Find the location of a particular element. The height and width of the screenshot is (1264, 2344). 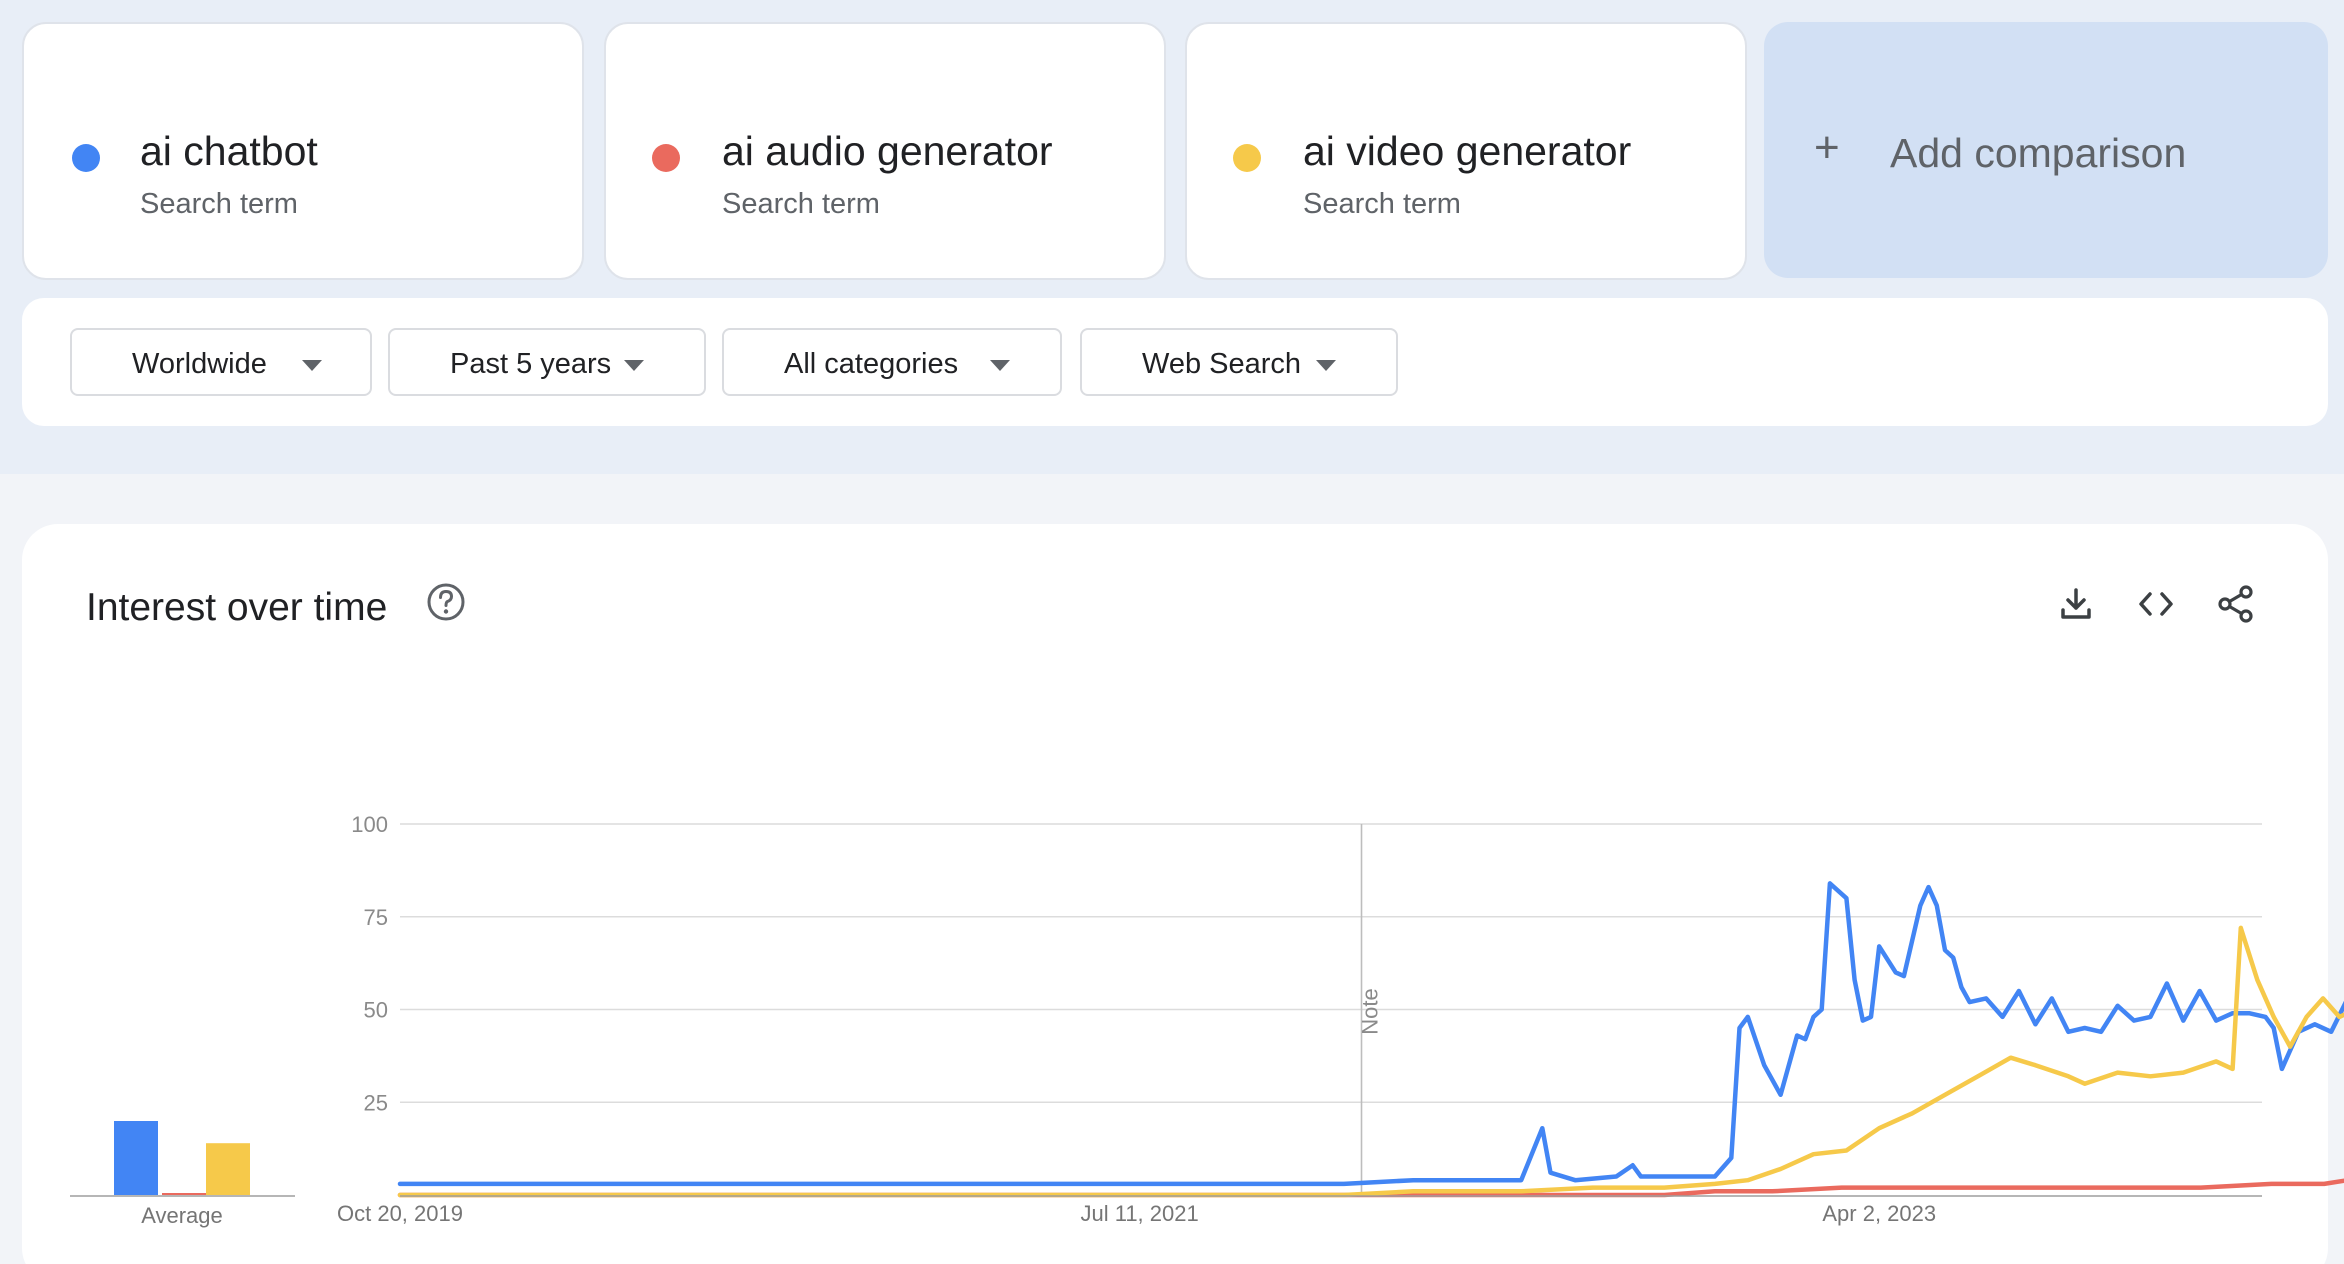

embed-code-icon is located at coordinates (2156, 604).